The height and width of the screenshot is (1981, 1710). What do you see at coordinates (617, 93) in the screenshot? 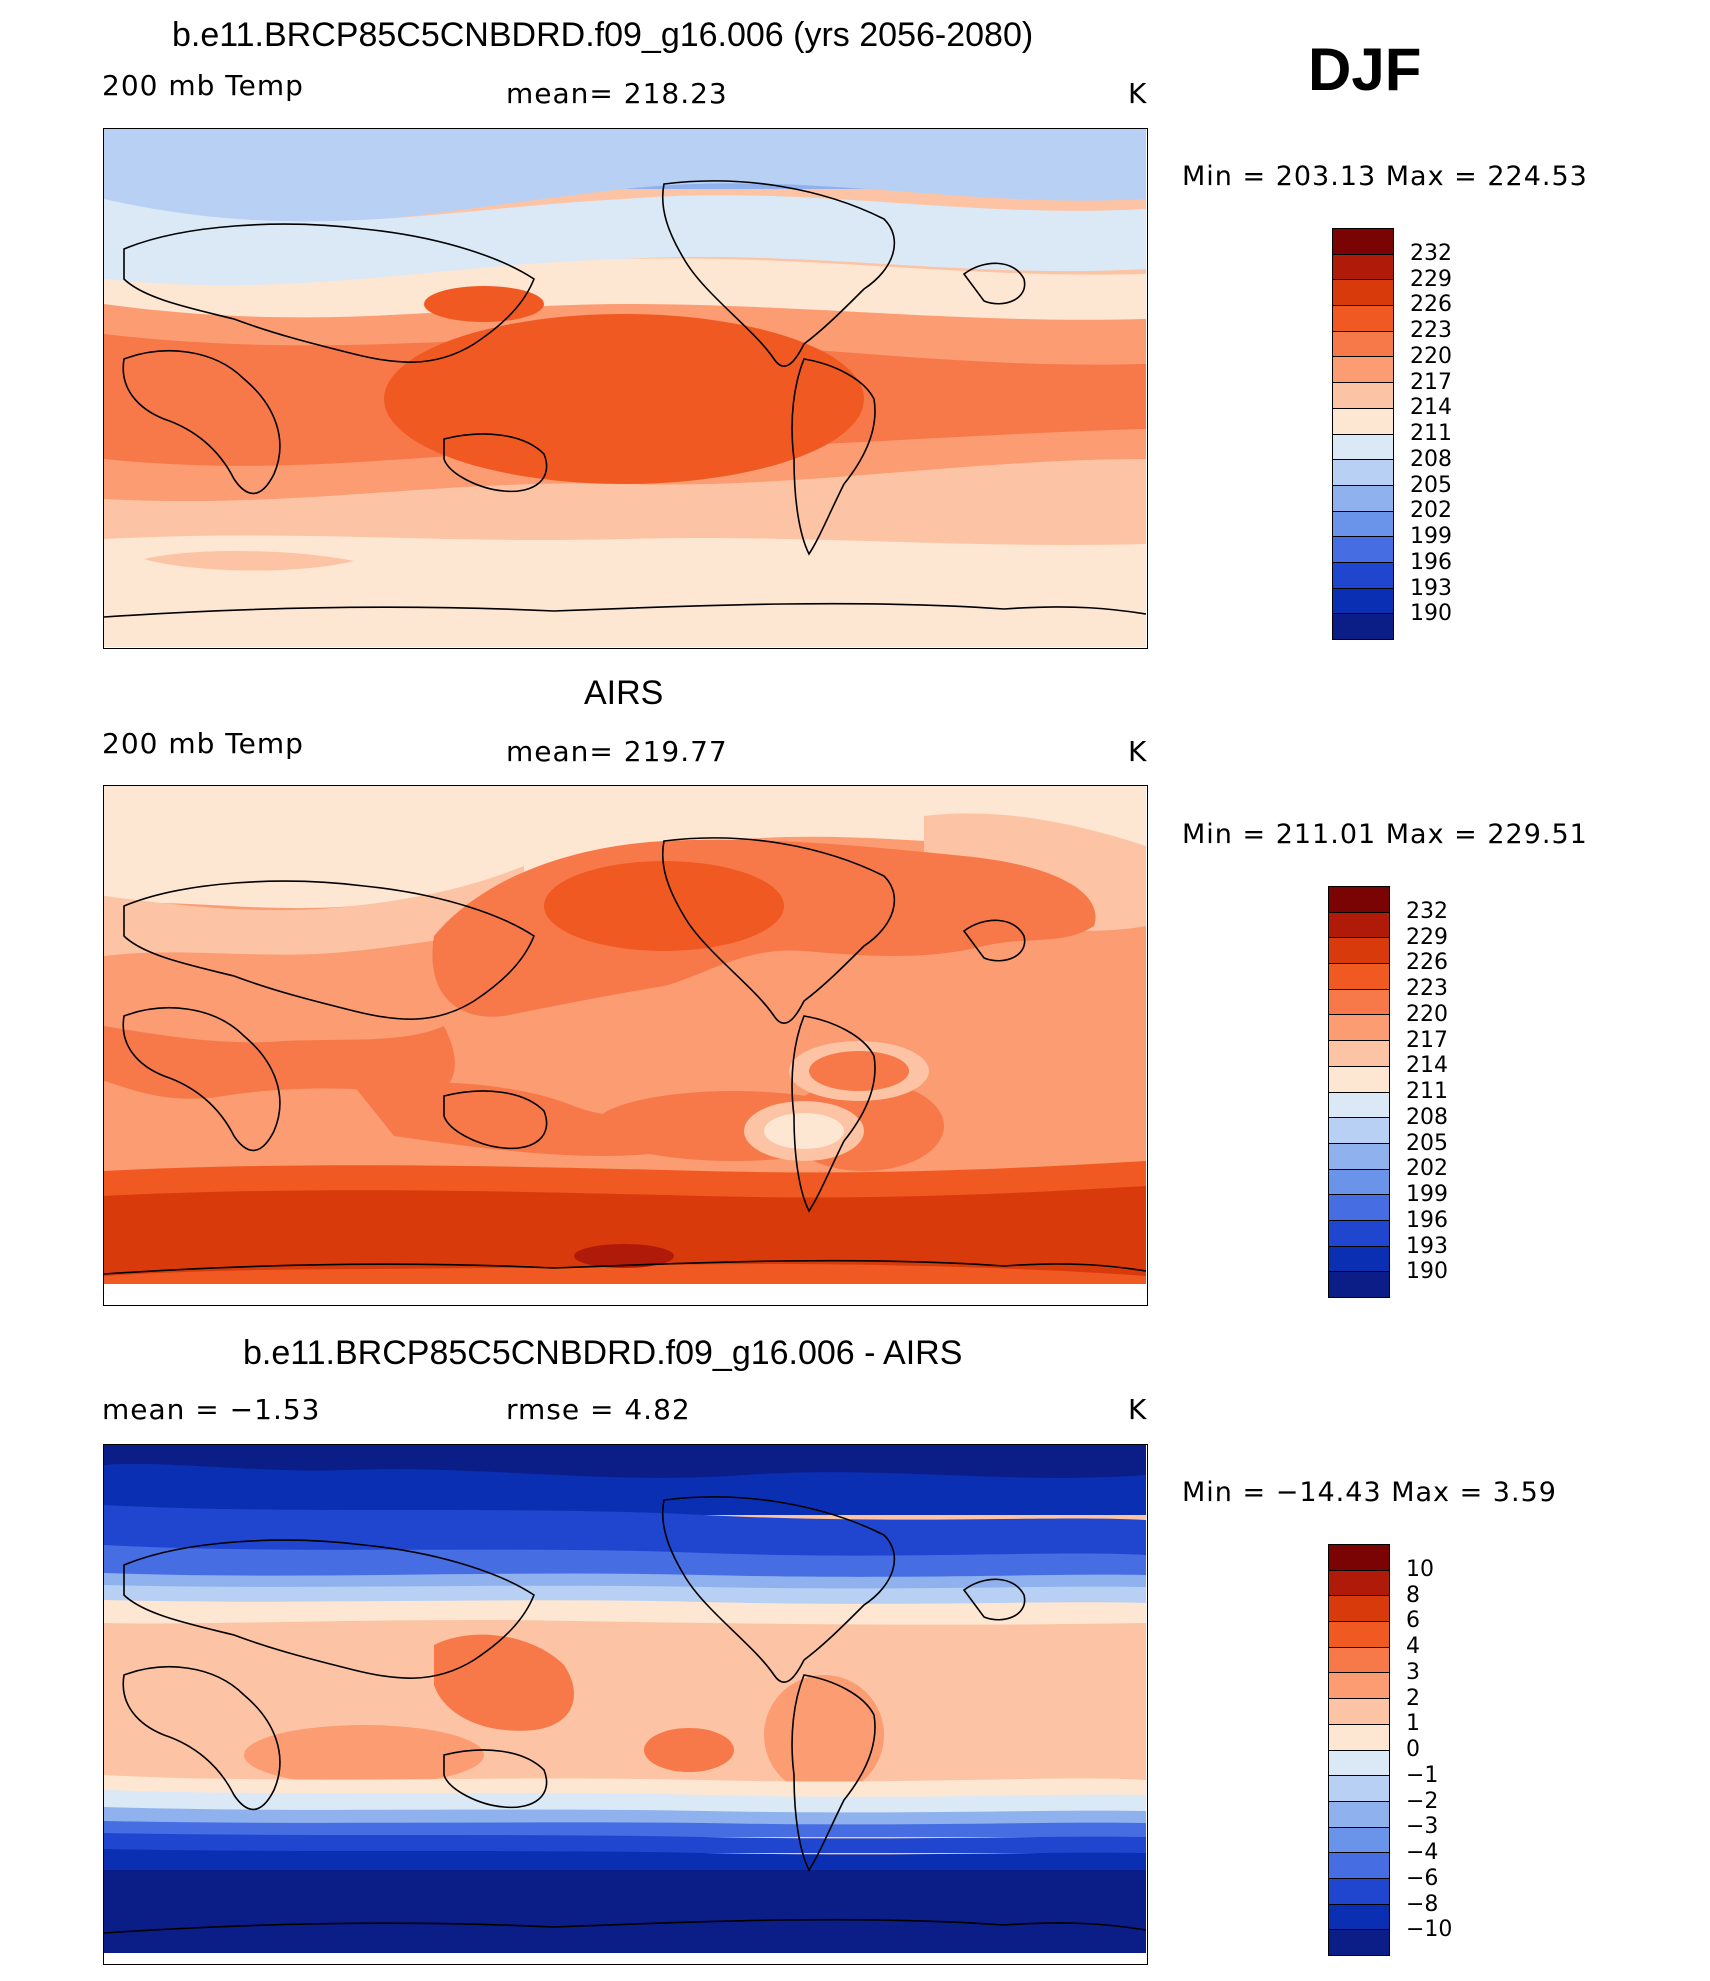
I see `panel-1-mean-label: mean= 218.23` at bounding box center [617, 93].